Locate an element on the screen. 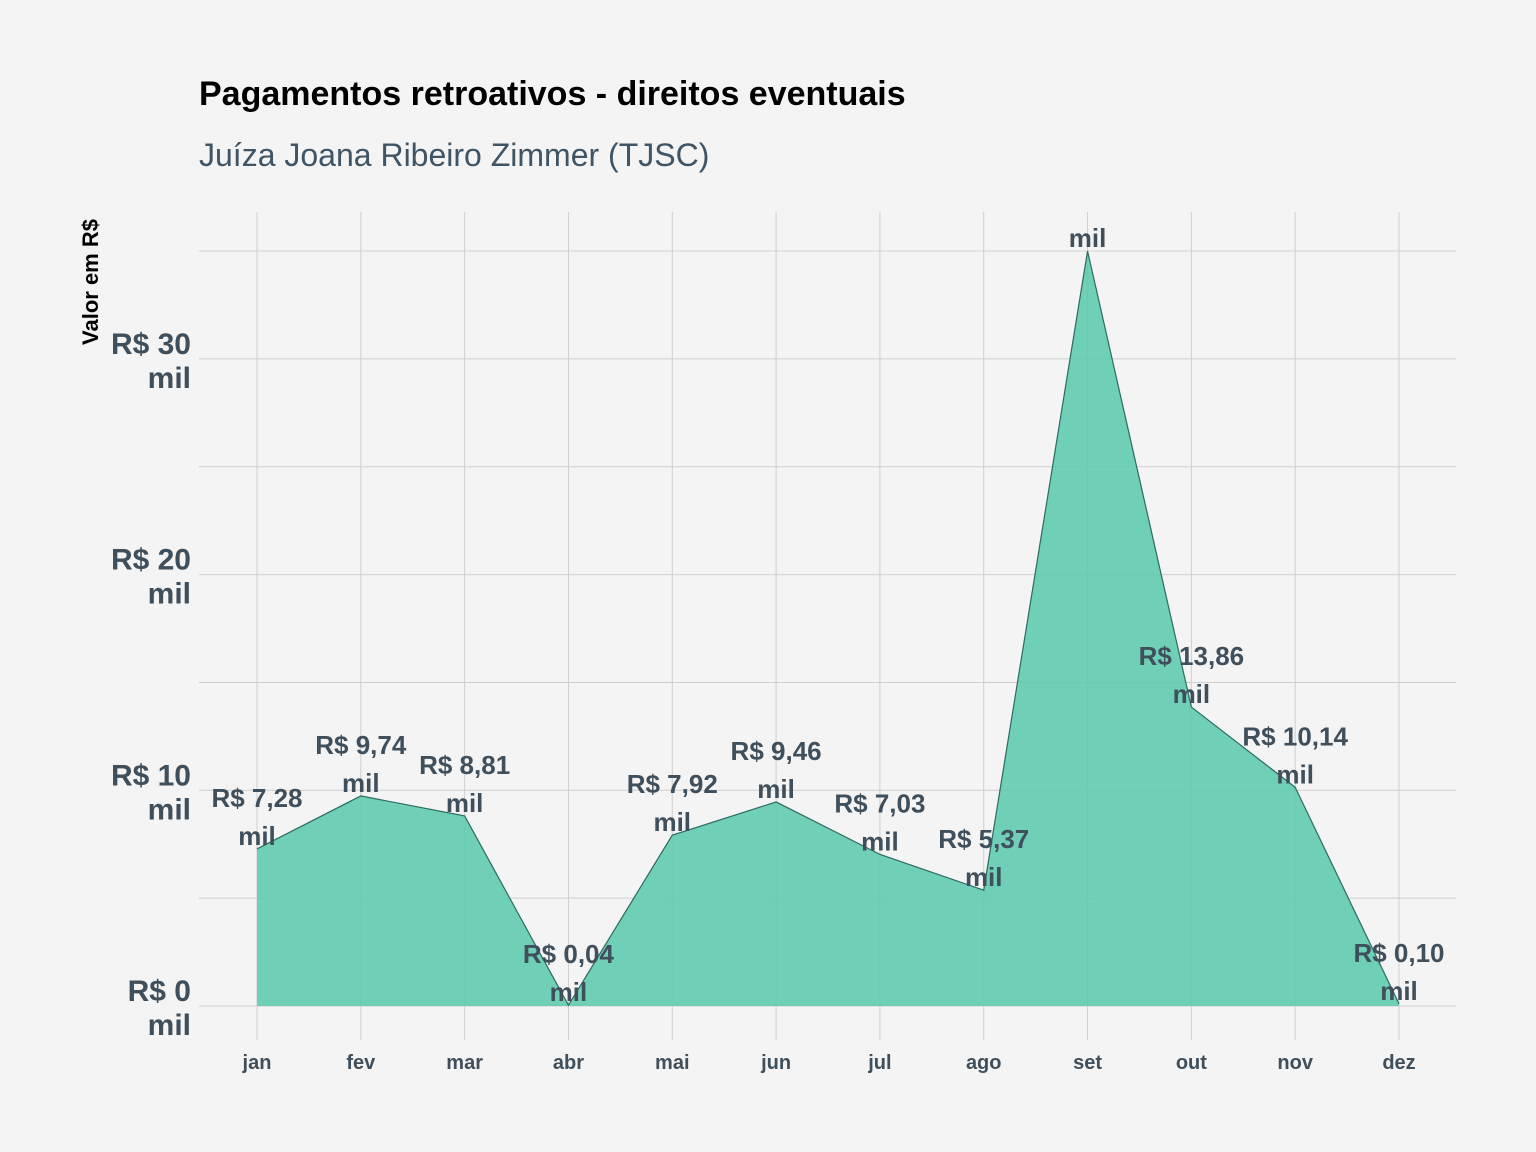 This screenshot has width=1536, height=1152. data-label-unit-jun: mil is located at coordinates (776, 789).